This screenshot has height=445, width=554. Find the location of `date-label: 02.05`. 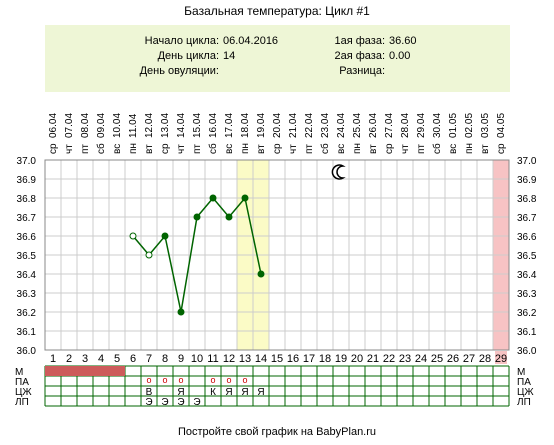

date-label: 02.05 is located at coordinates (469, 125).